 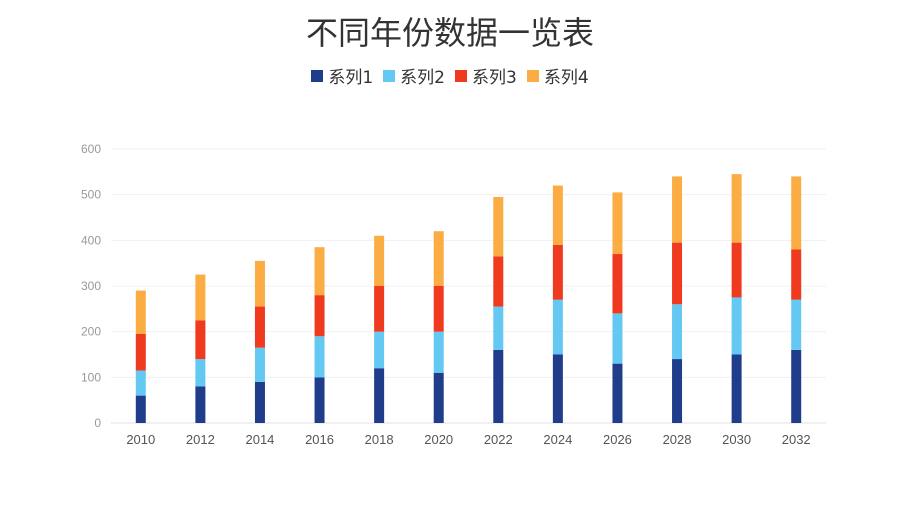 What do you see at coordinates (351, 78) in the screenshot?
I see `legend-label: 系列1` at bounding box center [351, 78].